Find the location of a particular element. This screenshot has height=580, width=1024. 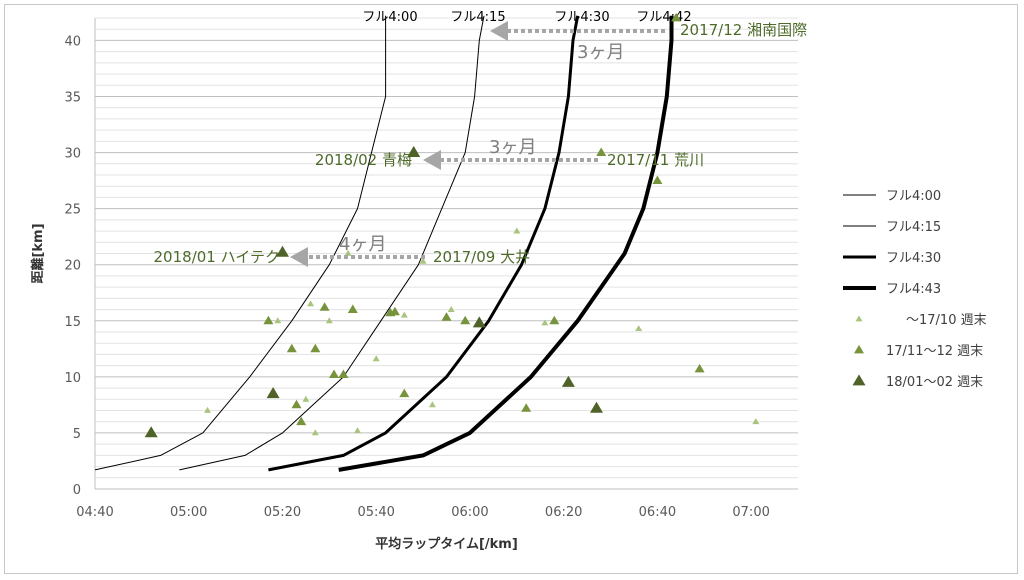

x-tick-label: 06:00 is located at coordinates (469, 512).